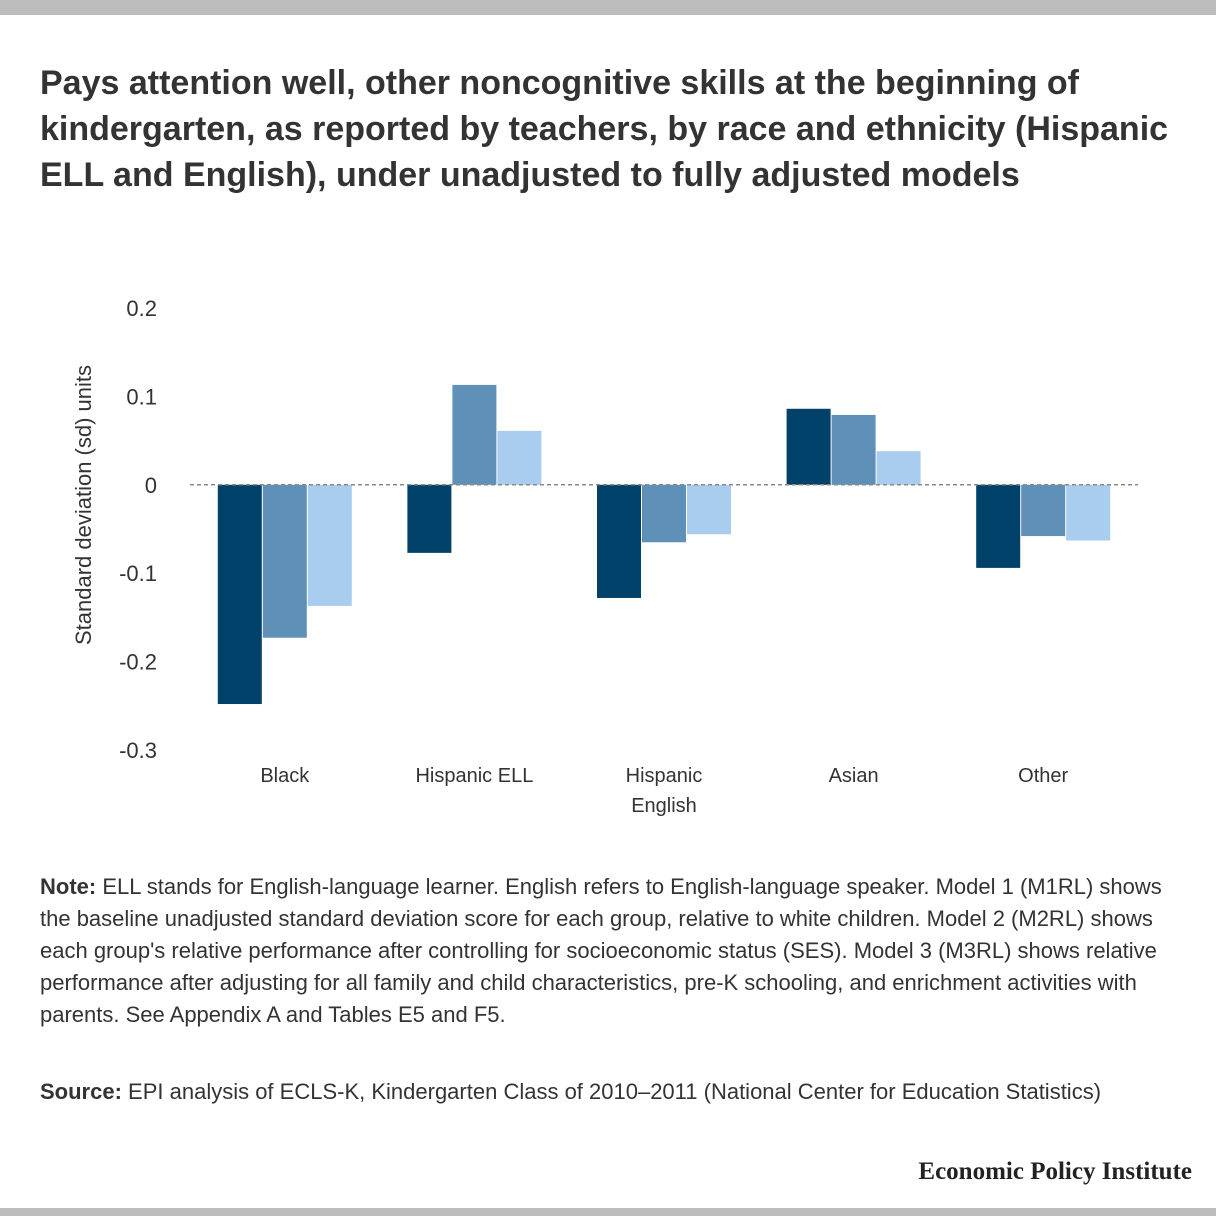 Image resolution: width=1216 pixels, height=1216 pixels. What do you see at coordinates (68, 886) in the screenshot?
I see `note-lead: Note:` at bounding box center [68, 886].